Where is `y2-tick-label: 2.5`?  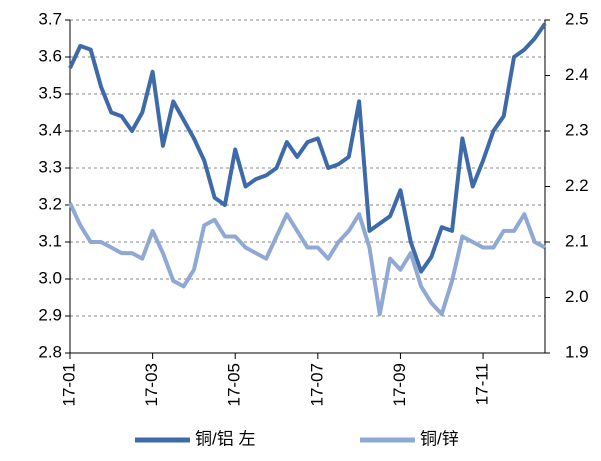 y2-tick-label: 2.5 is located at coordinates (577, 18).